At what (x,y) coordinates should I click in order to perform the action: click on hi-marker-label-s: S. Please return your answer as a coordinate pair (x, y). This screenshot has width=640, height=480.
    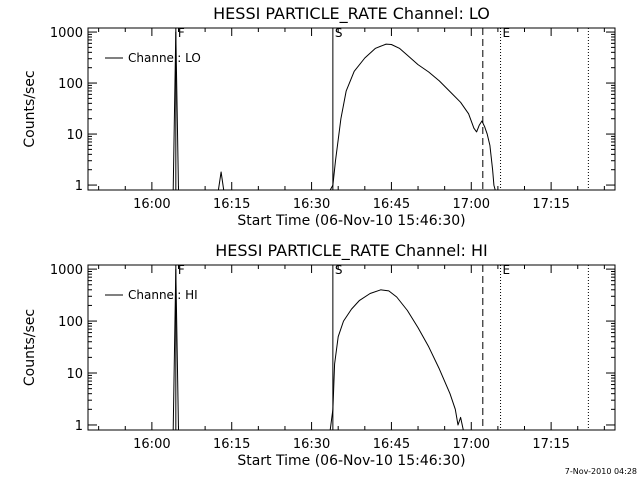
    Looking at the image, I should click on (339, 270).